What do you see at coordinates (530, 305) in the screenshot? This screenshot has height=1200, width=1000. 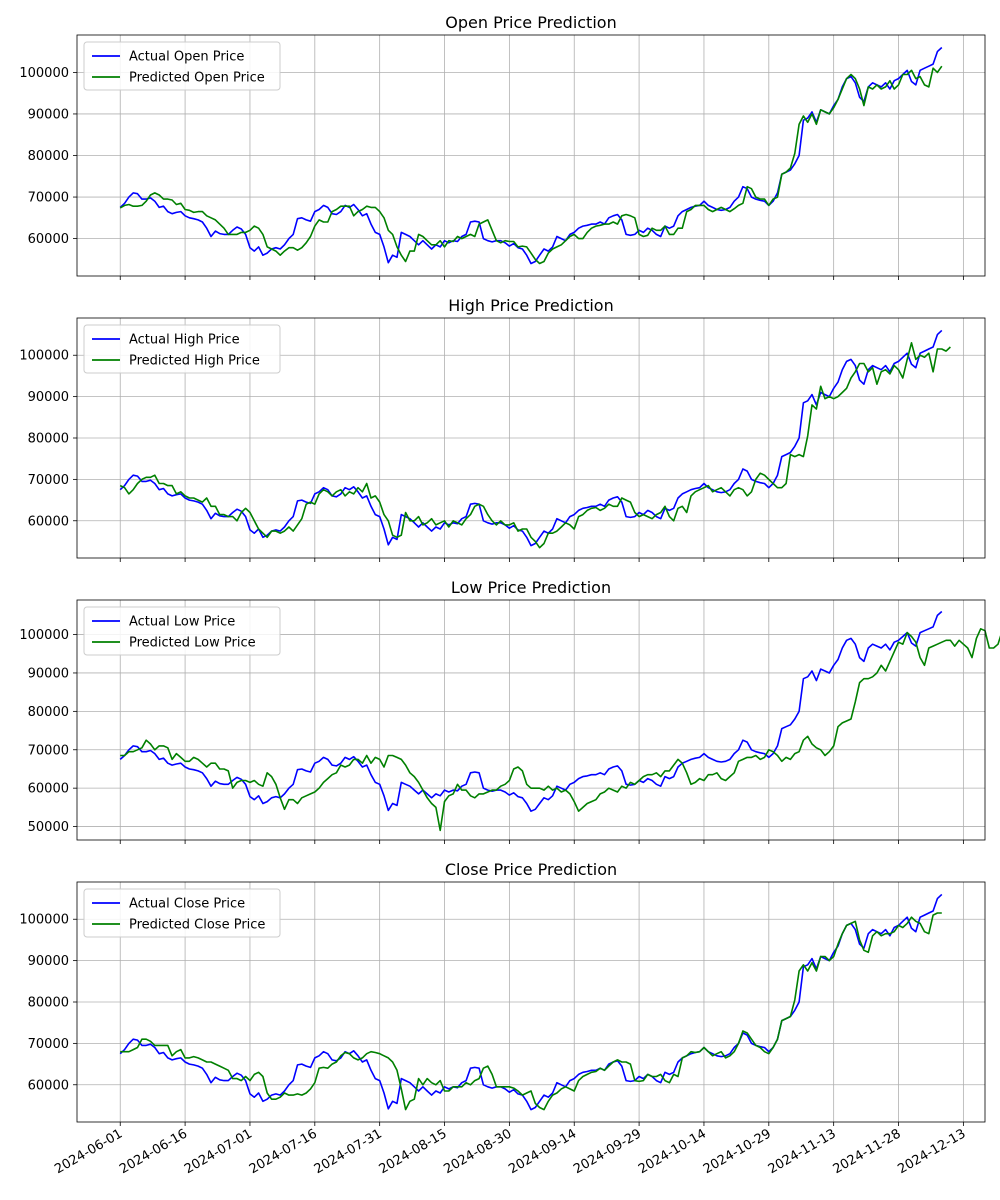 I see `chart-title: High Price Prediction` at bounding box center [530, 305].